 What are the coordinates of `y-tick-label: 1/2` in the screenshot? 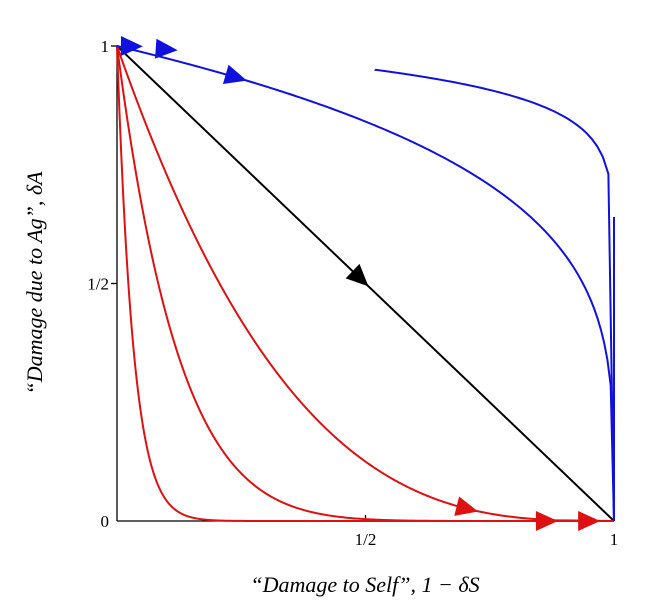 It's located at (98, 284).